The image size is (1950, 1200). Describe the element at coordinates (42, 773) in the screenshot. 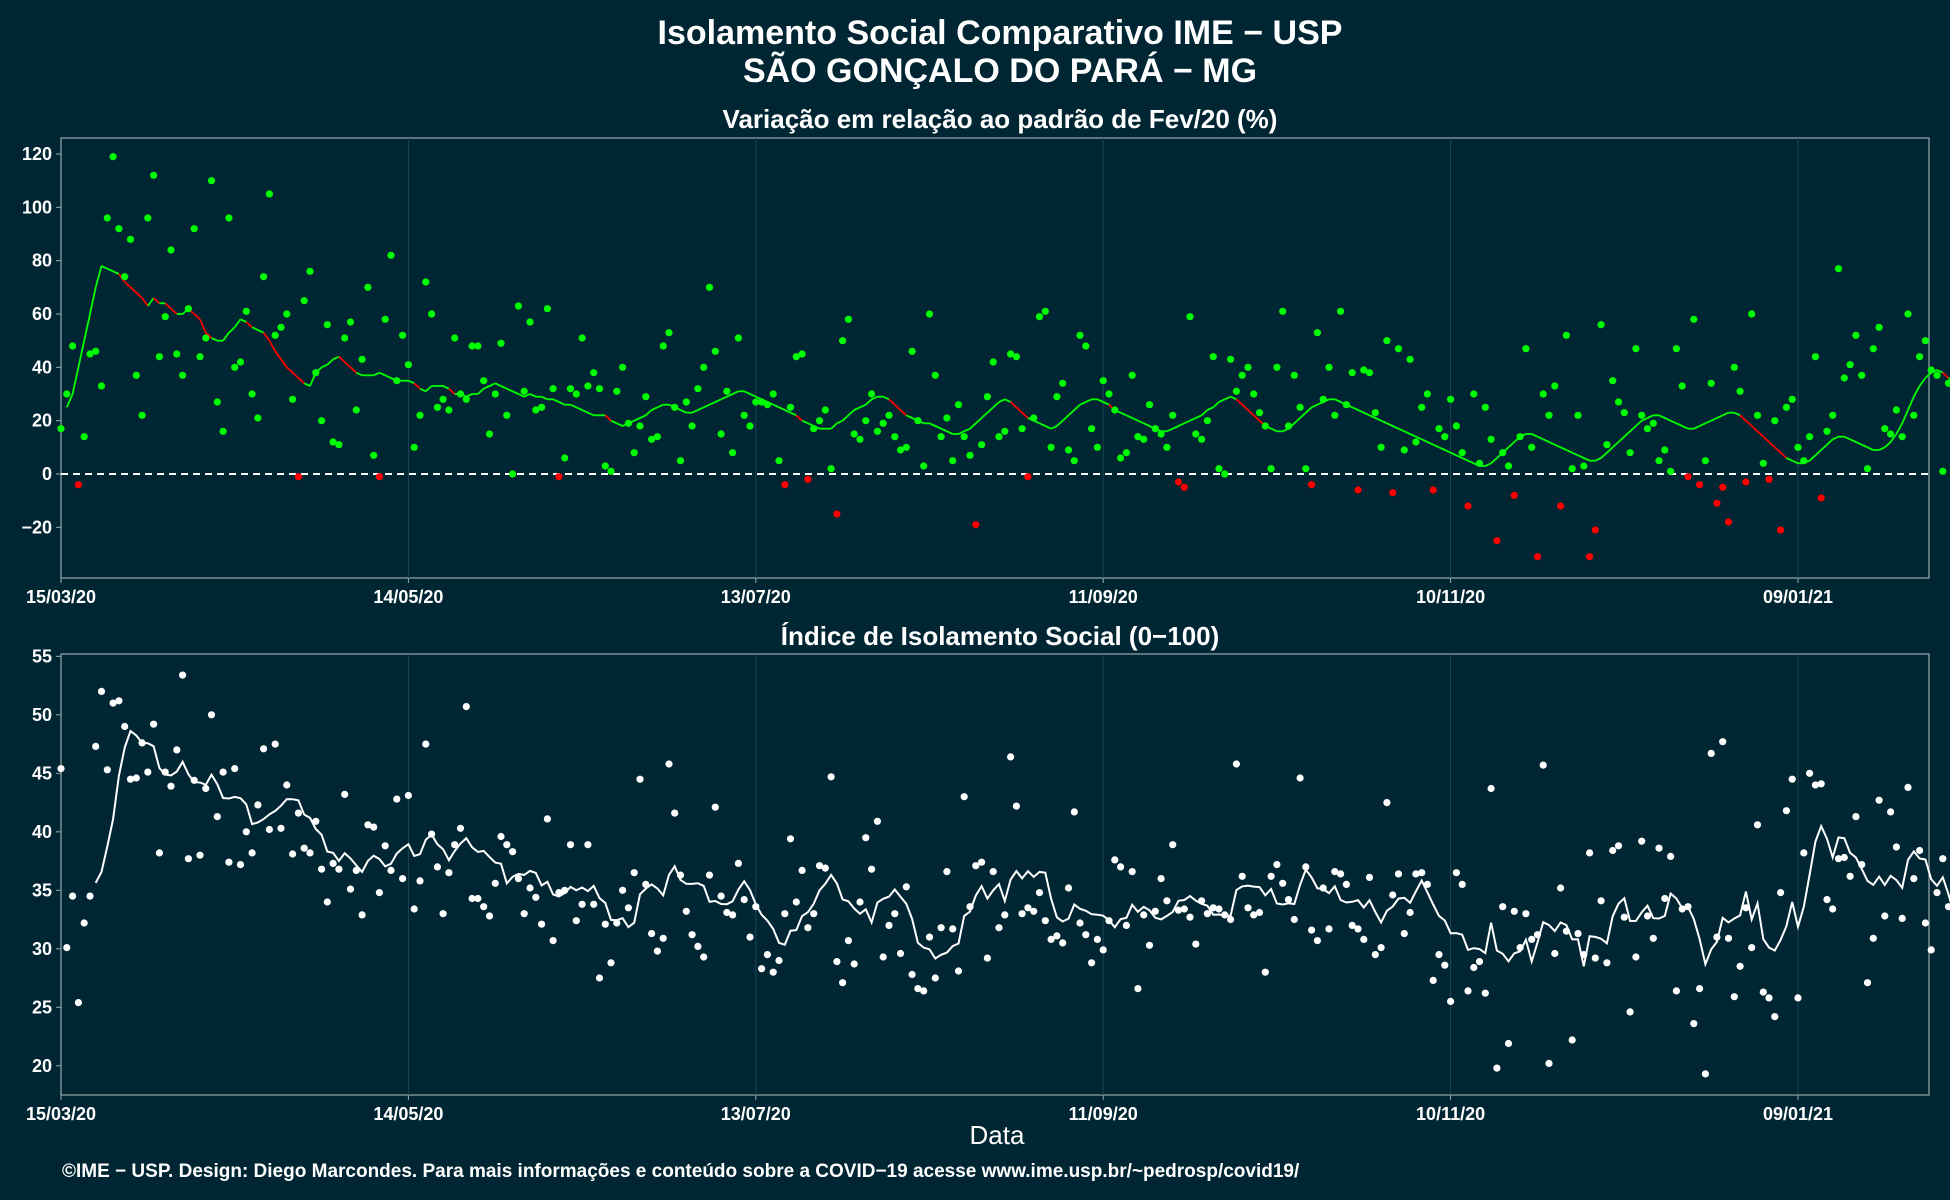

I see `y-tick-label: 45` at that location.